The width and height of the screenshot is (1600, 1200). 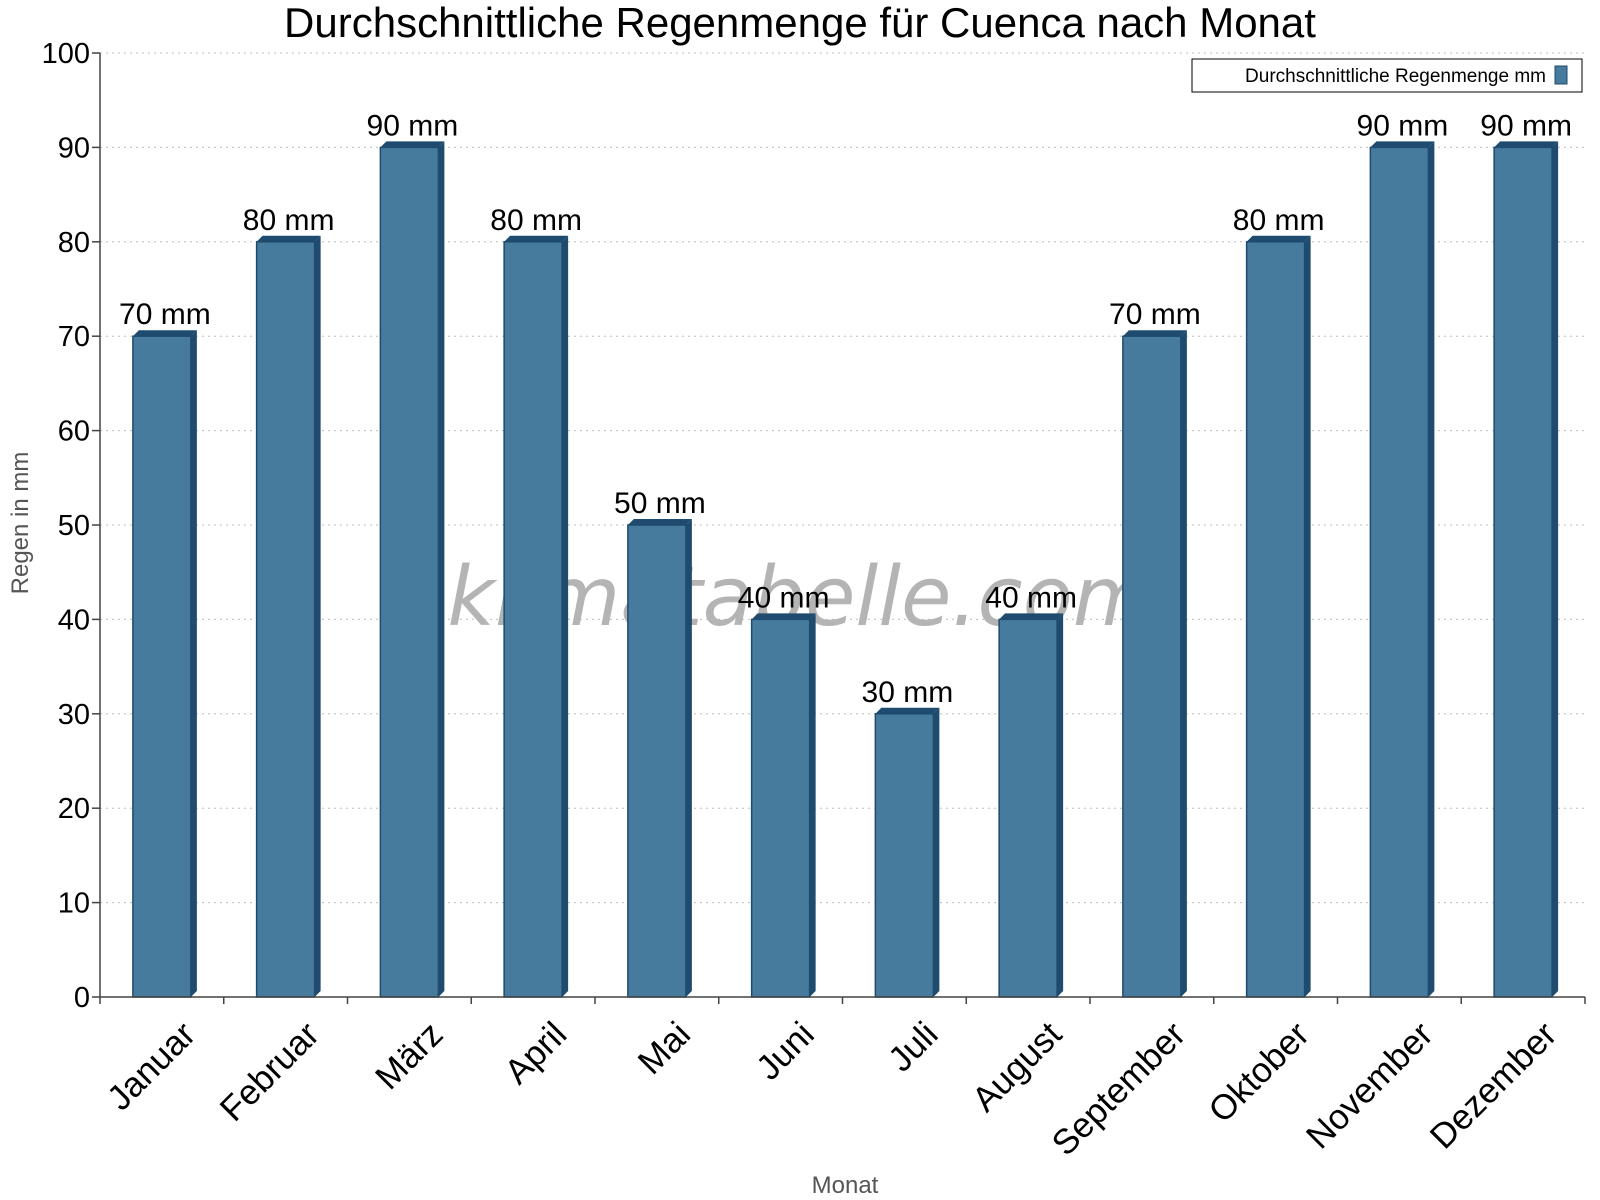 I want to click on data-label: 50 mm, so click(x=660, y=503).